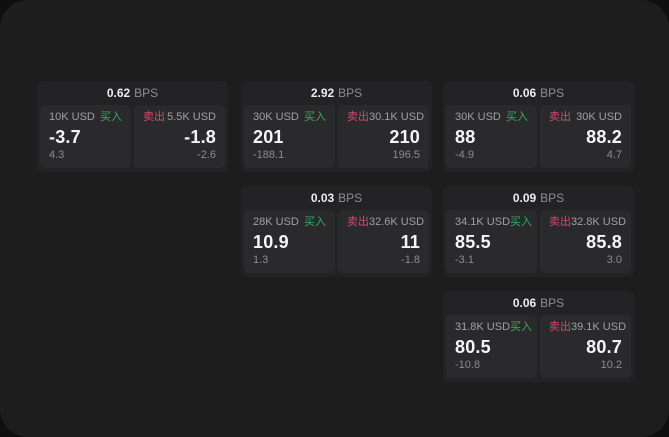  I want to click on sell-top-row: 卖出 30.1K USD, so click(385, 117).